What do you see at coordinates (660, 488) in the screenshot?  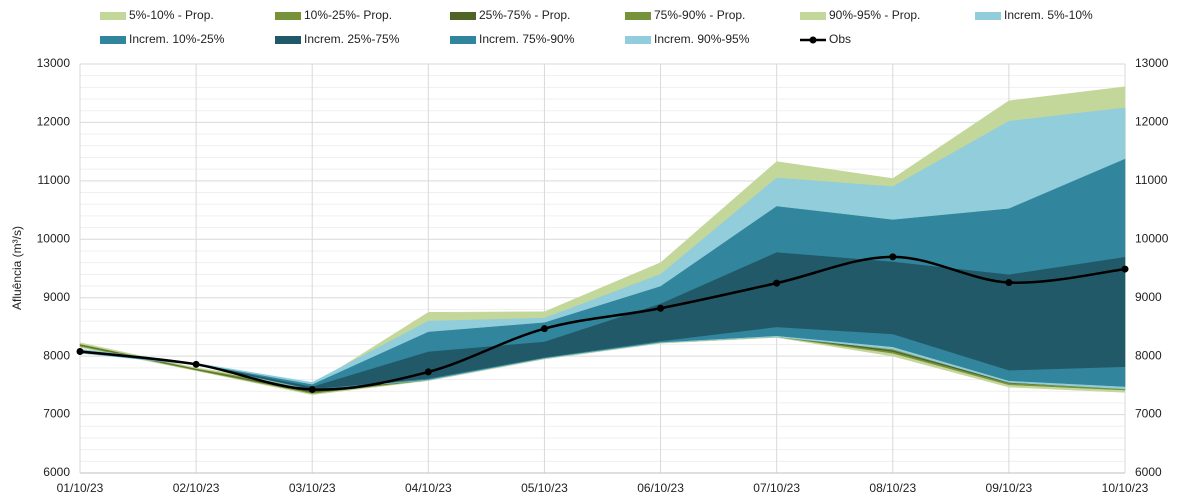 I see `x-tick-label: 06/10/23` at bounding box center [660, 488].